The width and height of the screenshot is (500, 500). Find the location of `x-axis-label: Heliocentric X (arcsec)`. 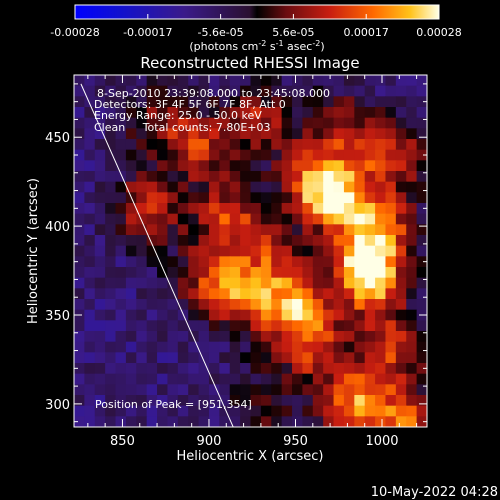

x-axis-label: Heliocentric X (arcsec) is located at coordinates (250, 456).